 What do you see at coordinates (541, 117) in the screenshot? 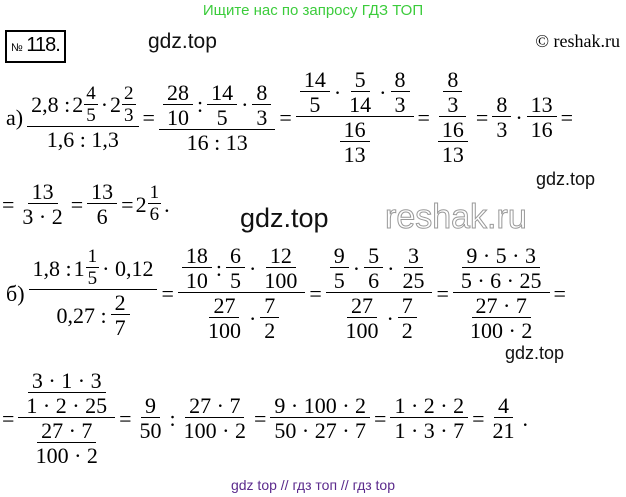
I see `fraction: 13 16` at bounding box center [541, 117].